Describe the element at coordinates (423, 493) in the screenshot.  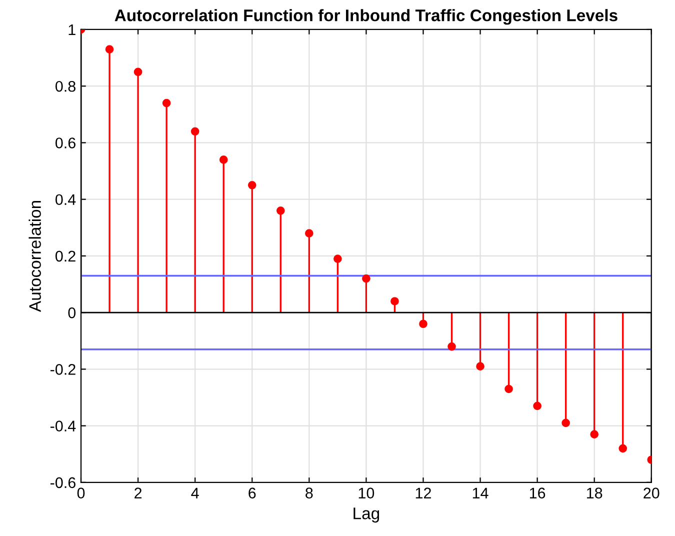
I see `x-tick-label: 12` at that location.